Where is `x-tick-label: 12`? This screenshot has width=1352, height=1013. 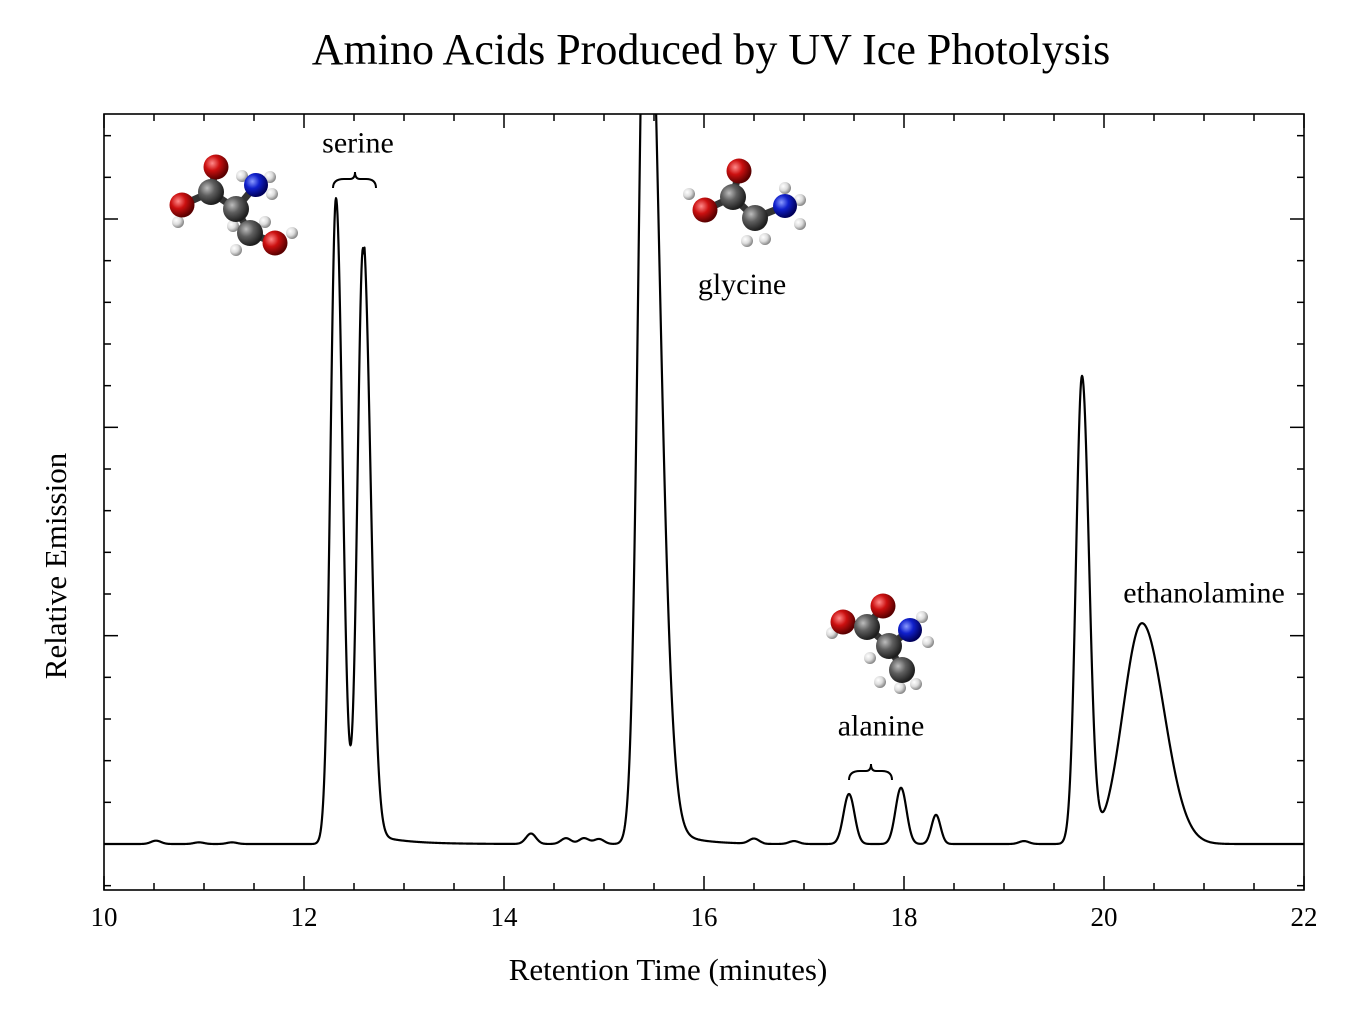 x-tick-label: 12 is located at coordinates (304, 917).